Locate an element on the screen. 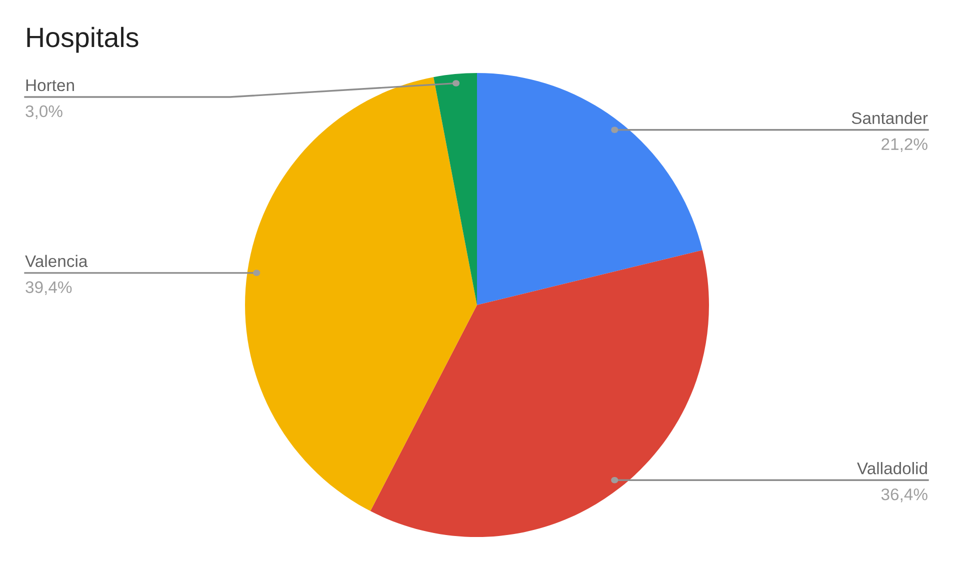 This screenshot has height=578, width=966. chart-title: Hospitals is located at coordinates (82, 39).